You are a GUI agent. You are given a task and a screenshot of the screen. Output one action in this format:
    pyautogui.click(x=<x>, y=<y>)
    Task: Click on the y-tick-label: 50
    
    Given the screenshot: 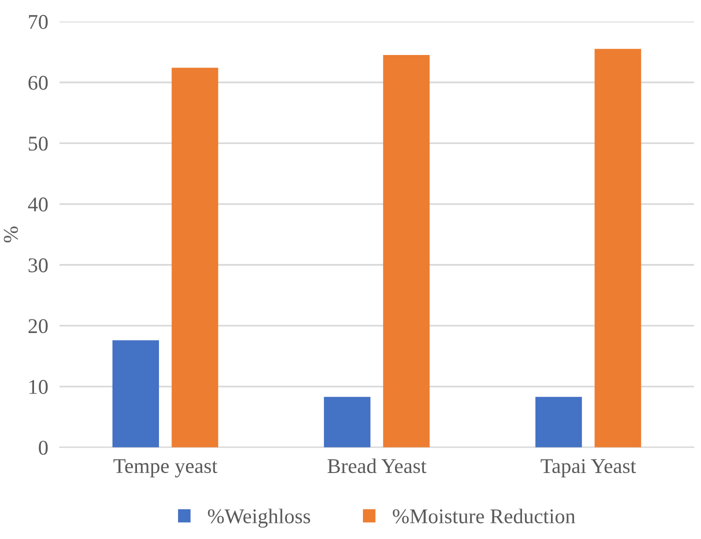 What is the action you would take?
    pyautogui.click(x=38, y=143)
    